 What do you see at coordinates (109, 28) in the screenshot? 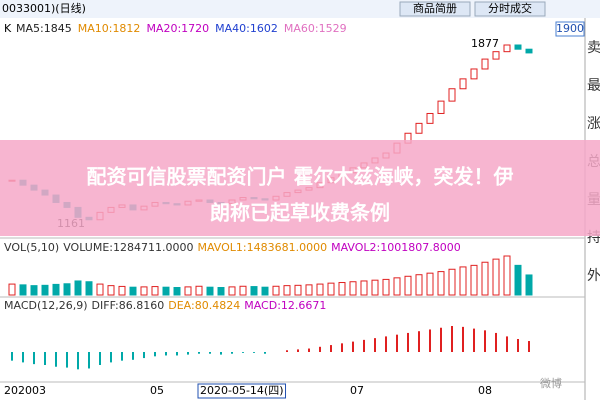
I see `legend-item: MA10:1812` at bounding box center [109, 28].